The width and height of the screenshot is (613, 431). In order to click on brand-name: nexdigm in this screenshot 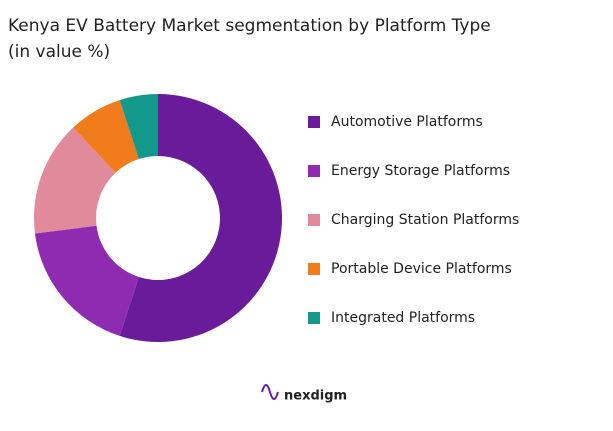, I will do `click(315, 396)`.